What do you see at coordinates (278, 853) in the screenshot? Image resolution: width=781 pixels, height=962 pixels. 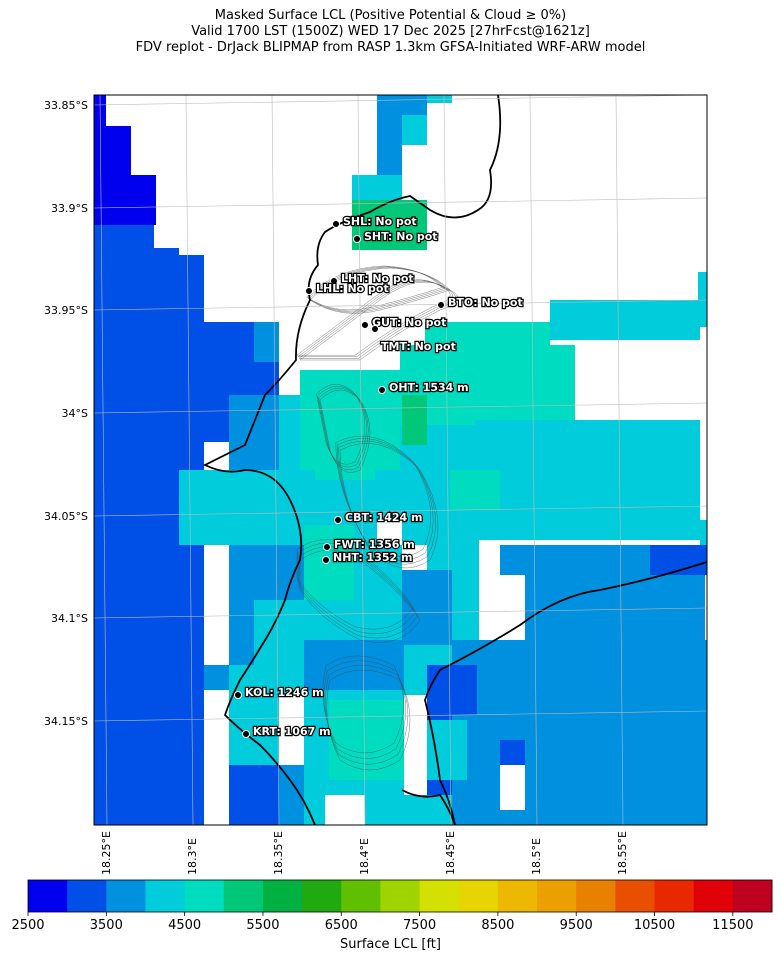 I see `longitude-label: 18.35°E` at bounding box center [278, 853].